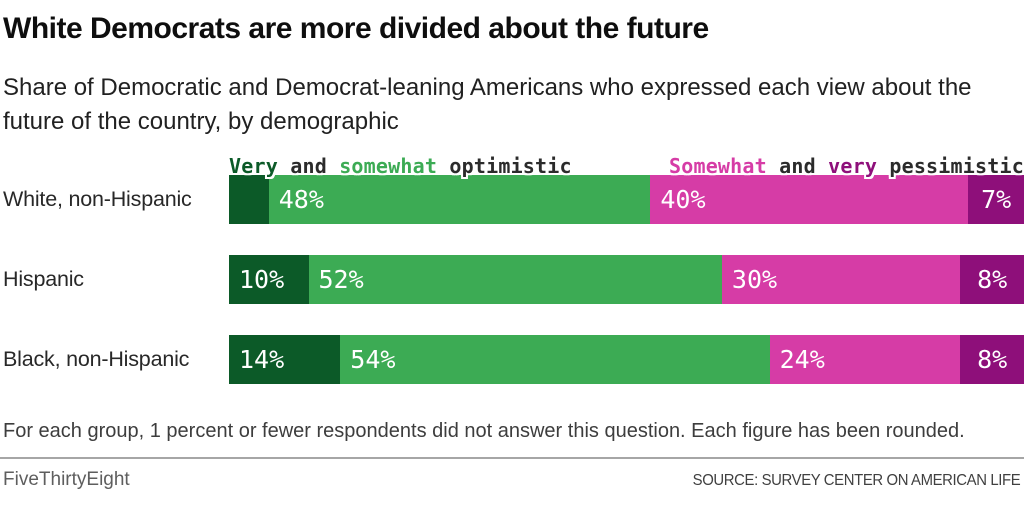 This screenshot has height=522, width=1024. What do you see at coordinates (515, 280) in the screenshot?
I see `bar-segment: 52%` at bounding box center [515, 280].